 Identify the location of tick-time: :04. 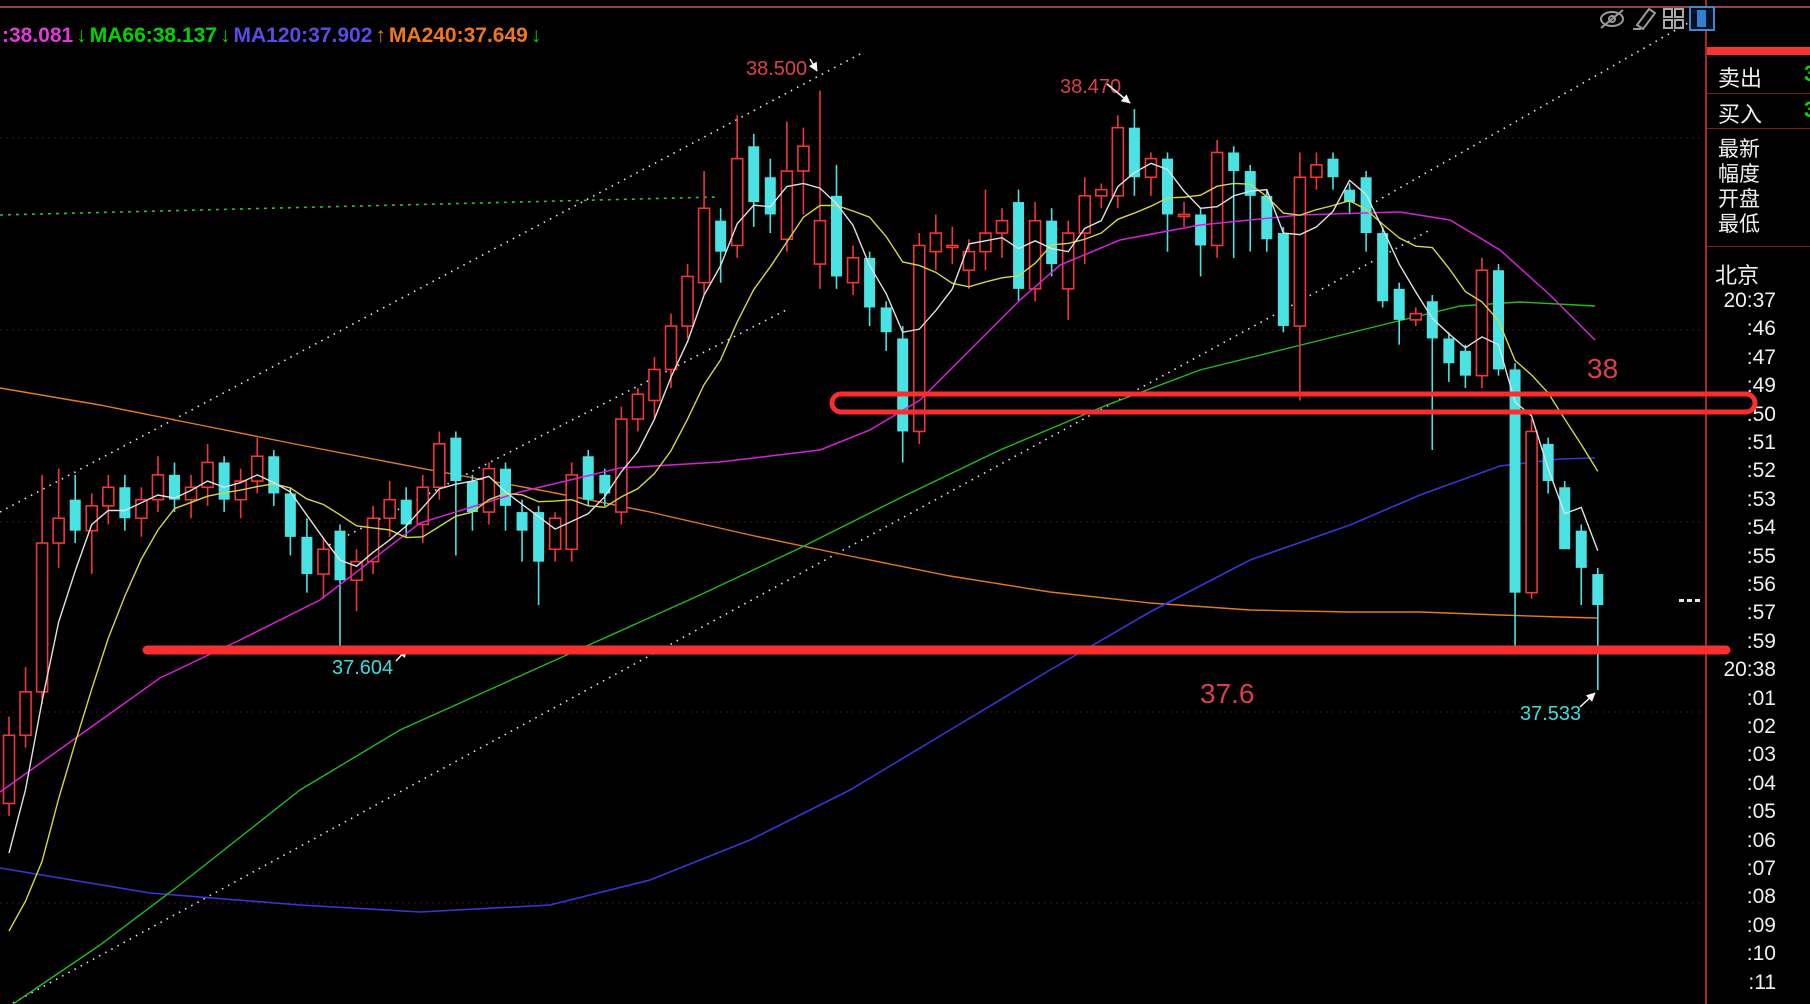
(1761, 783).